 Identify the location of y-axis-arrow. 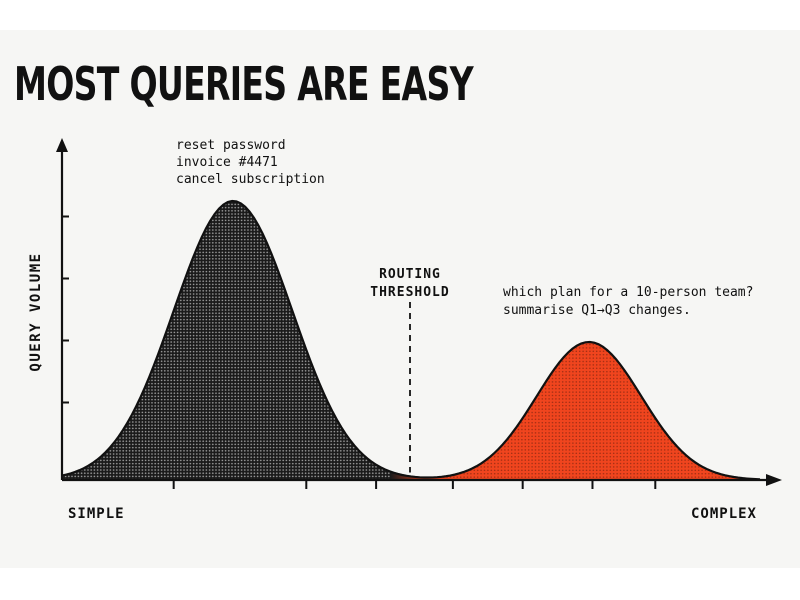
(62, 145).